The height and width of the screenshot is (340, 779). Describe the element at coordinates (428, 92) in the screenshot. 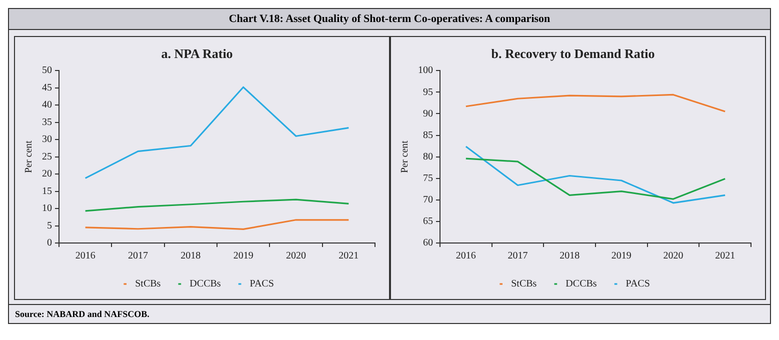

I see `y-tick-label: 95` at that location.